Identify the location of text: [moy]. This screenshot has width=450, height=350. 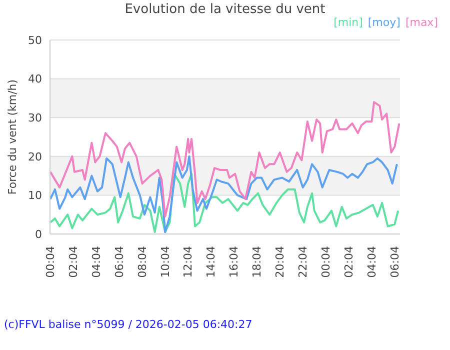
(384, 22).